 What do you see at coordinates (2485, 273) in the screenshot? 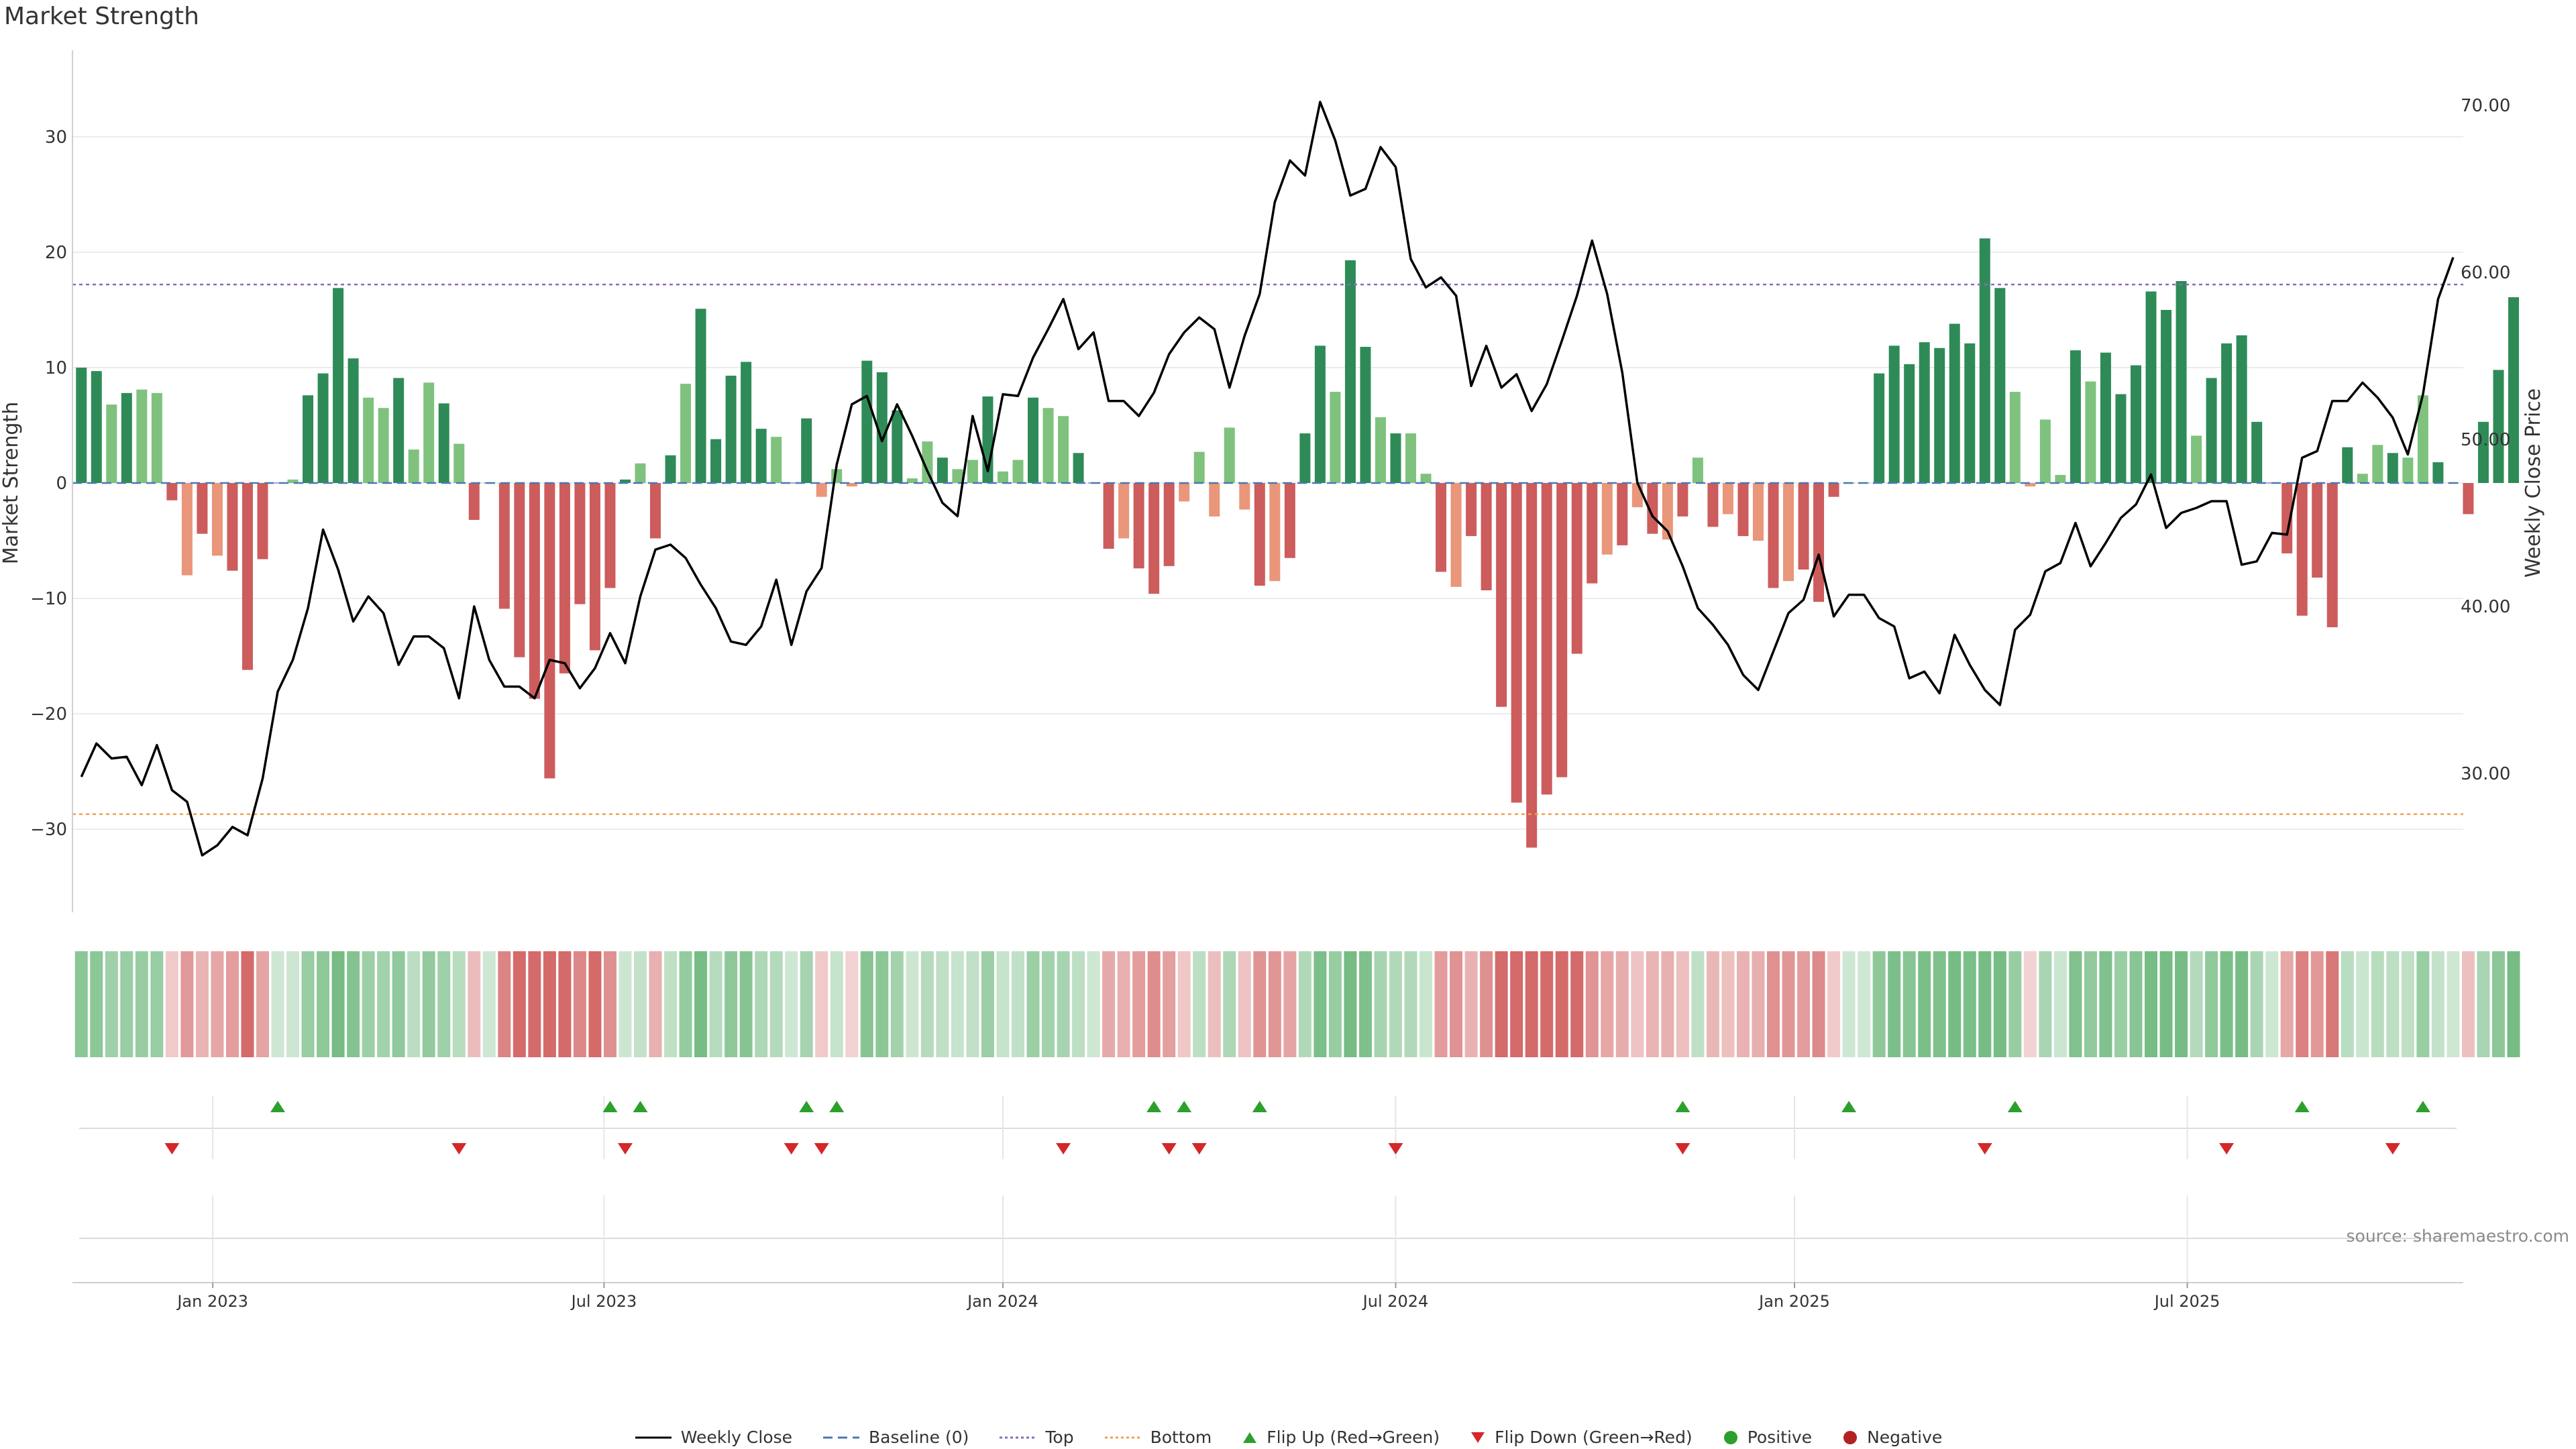
I see `y-right-tick-label: 60.00` at bounding box center [2485, 273].